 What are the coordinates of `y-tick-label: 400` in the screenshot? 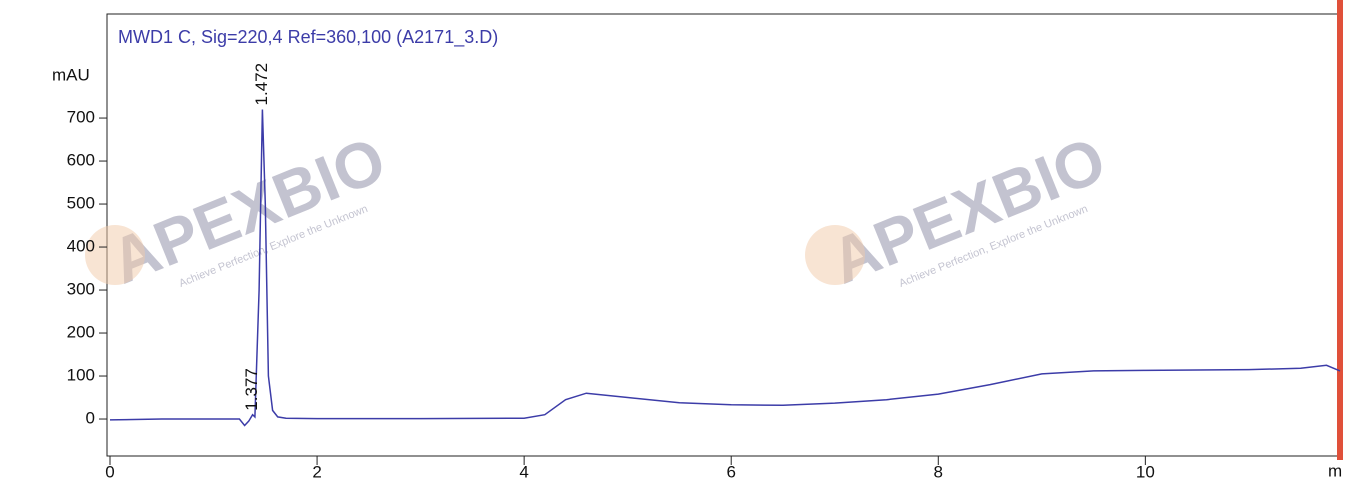 It's located at (81, 246).